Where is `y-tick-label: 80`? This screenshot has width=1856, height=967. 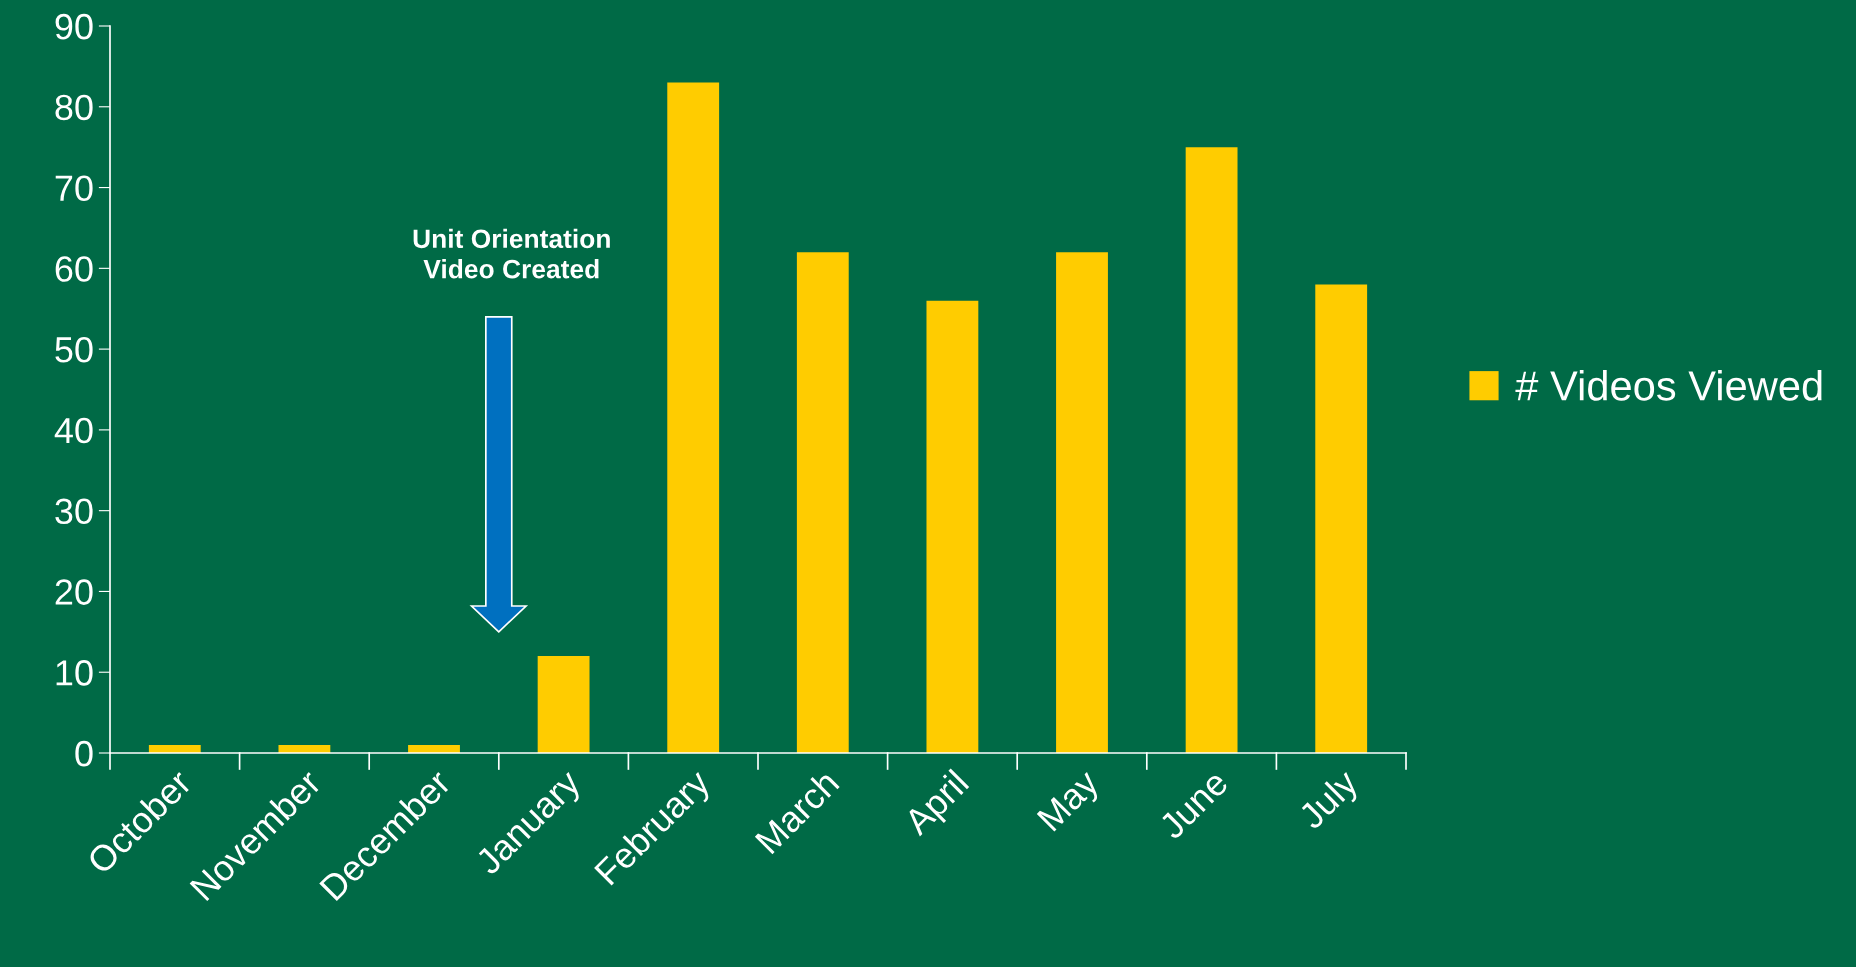
y-tick-label: 80 is located at coordinates (74, 107).